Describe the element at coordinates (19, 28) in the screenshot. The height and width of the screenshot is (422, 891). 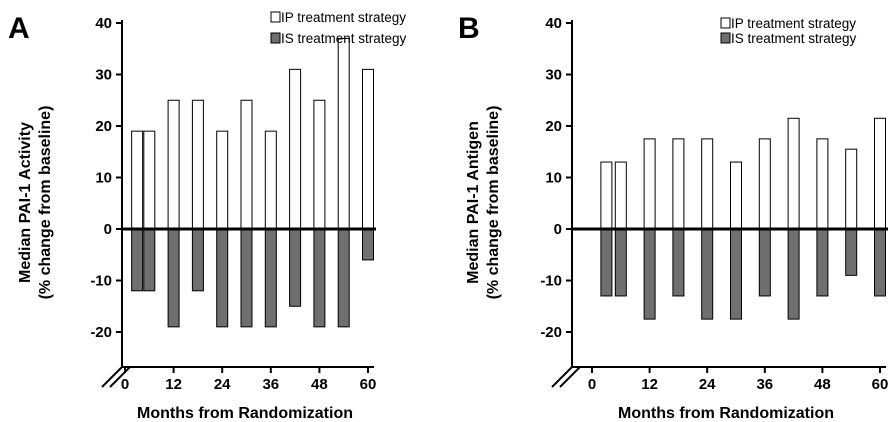
I see `panel-label: A` at that location.